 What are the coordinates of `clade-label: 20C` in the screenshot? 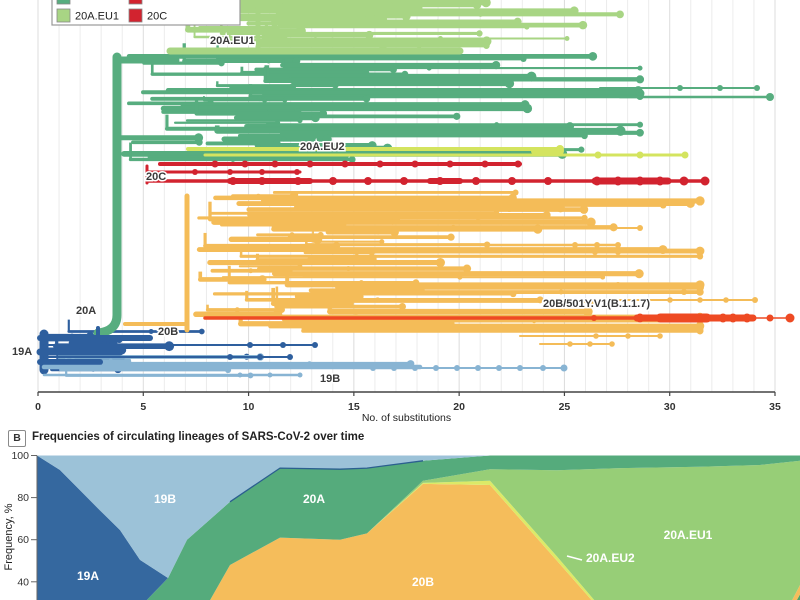 It's located at (156, 177).